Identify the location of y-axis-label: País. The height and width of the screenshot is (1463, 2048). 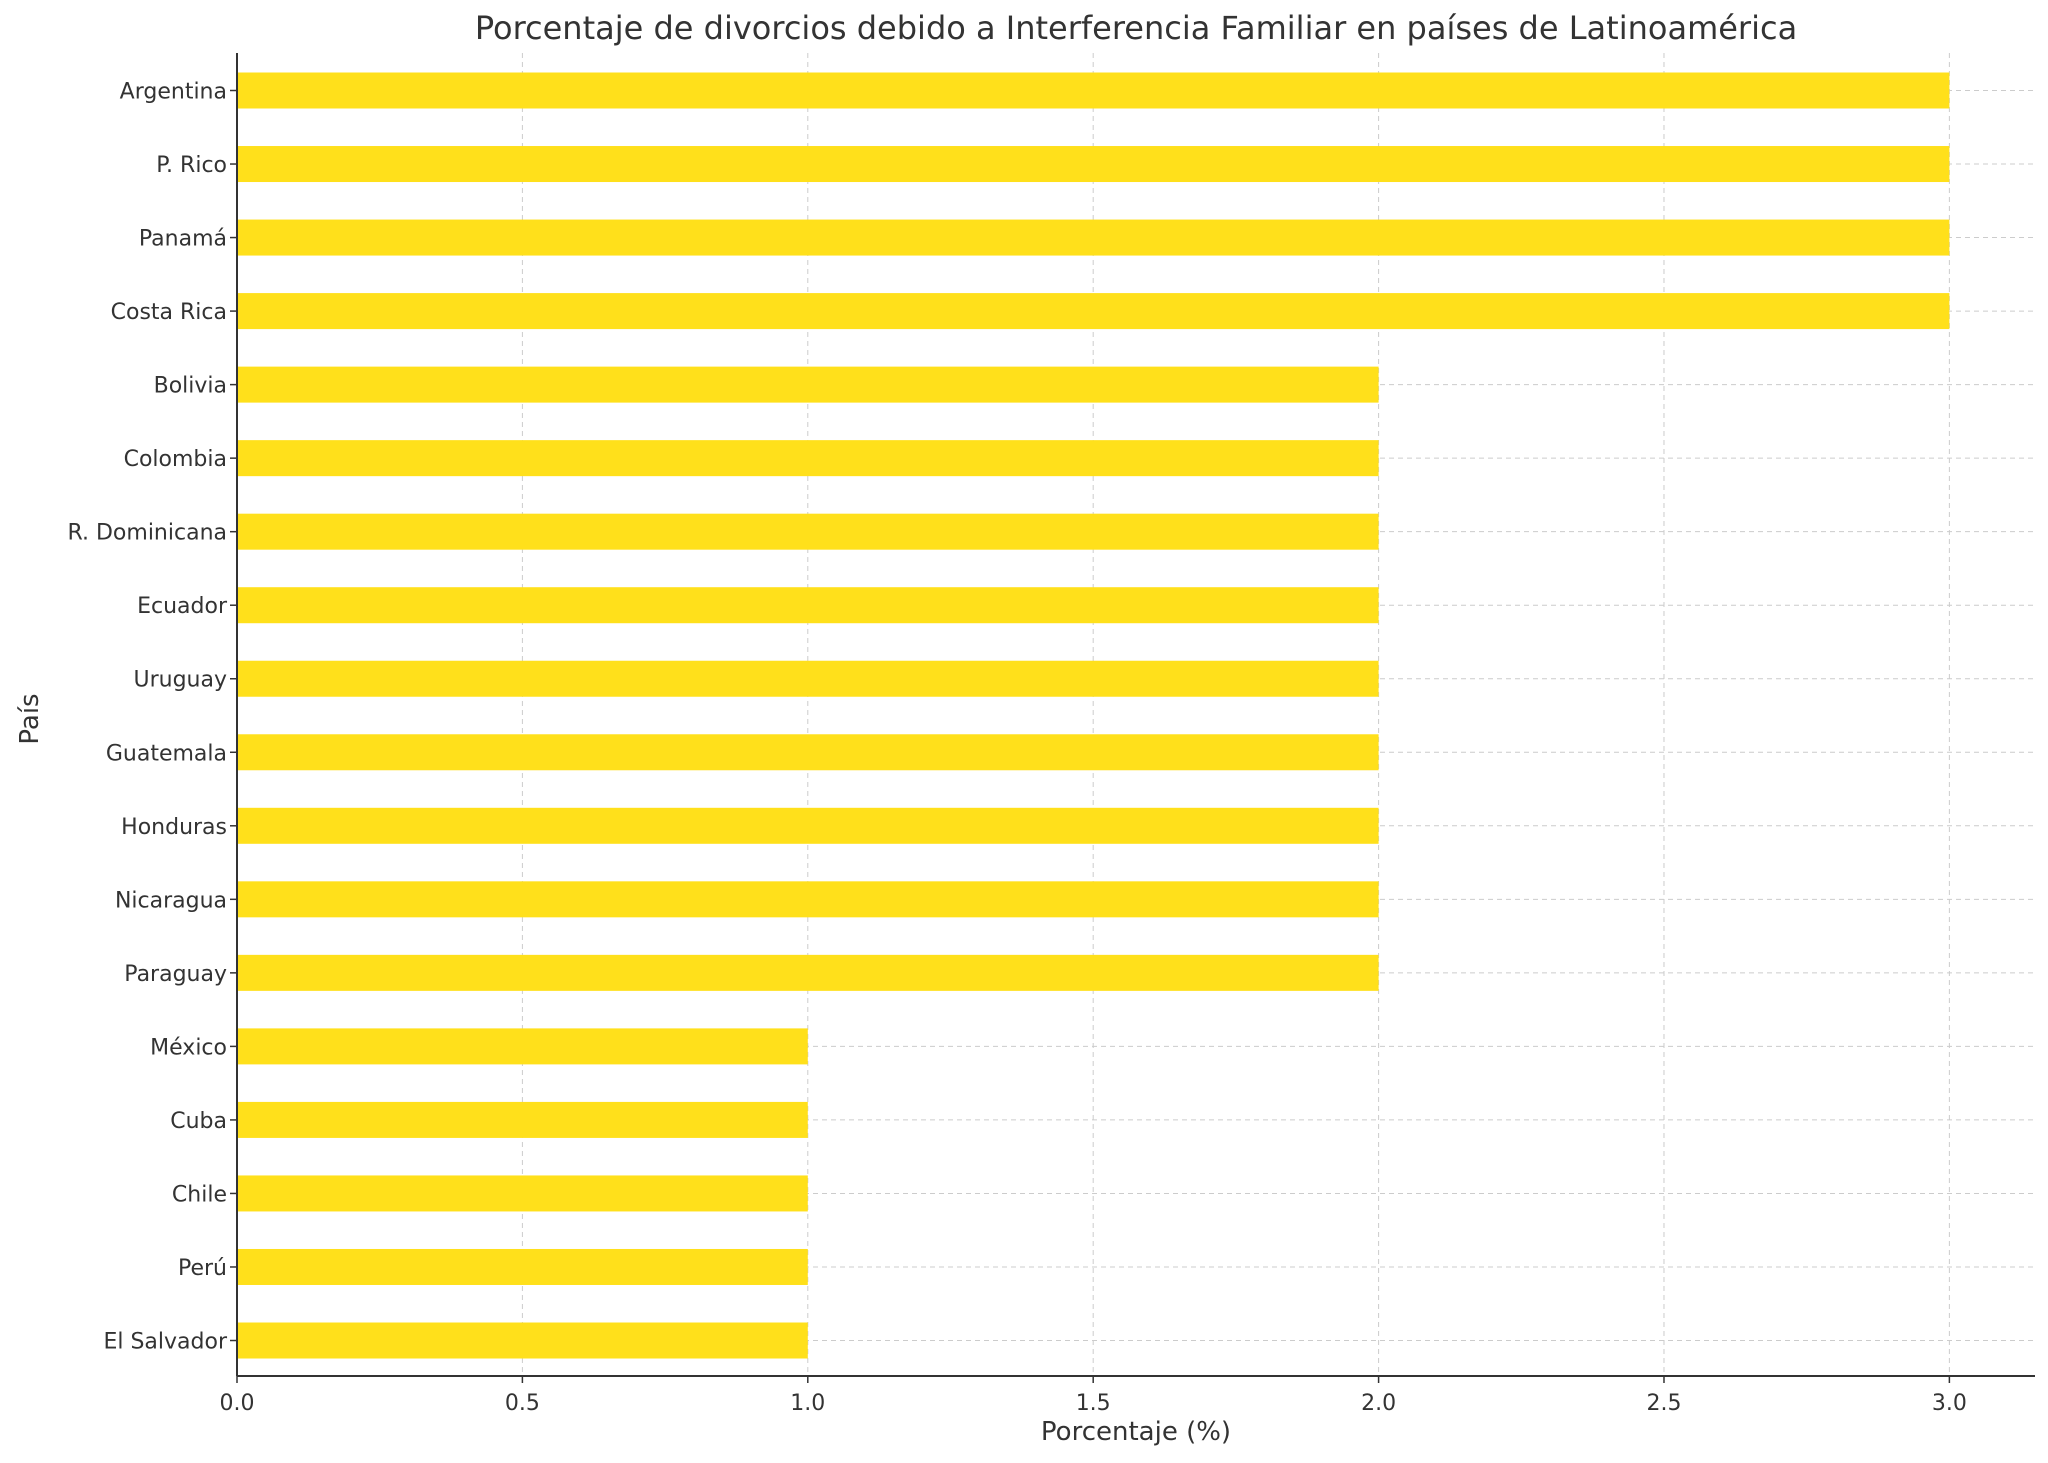
(30, 718).